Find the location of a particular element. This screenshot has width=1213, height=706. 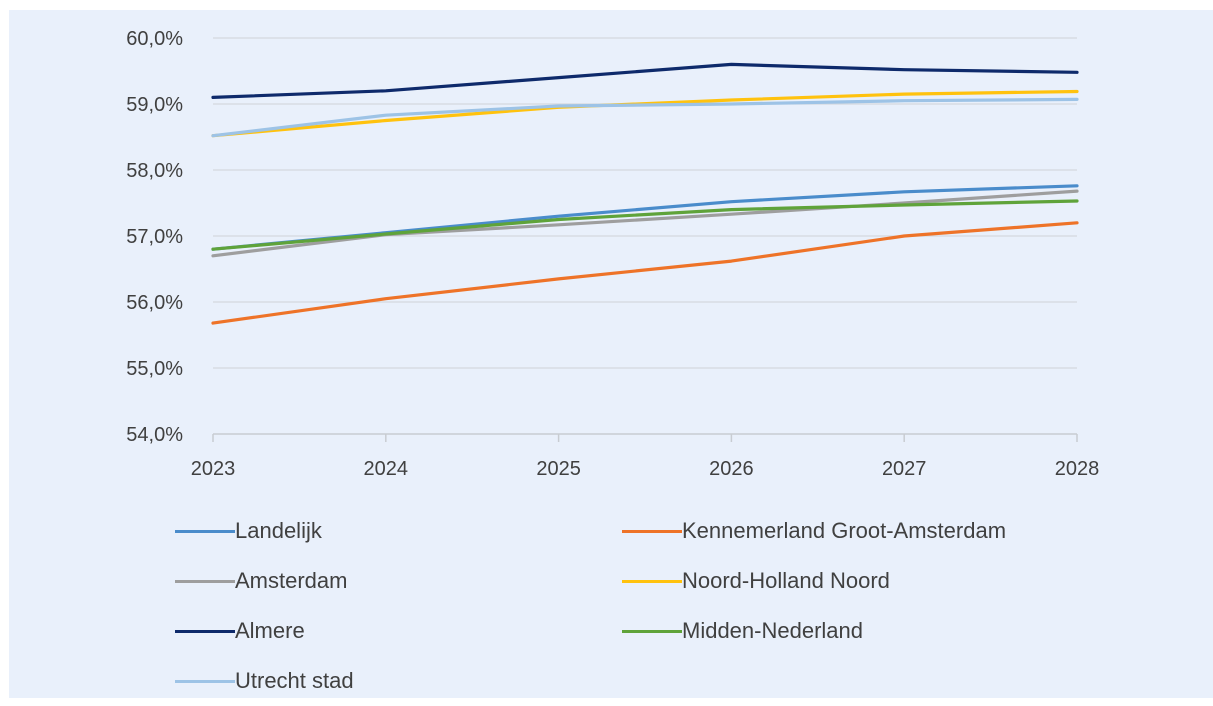

x-tick-label: 2027 is located at coordinates (904, 469).